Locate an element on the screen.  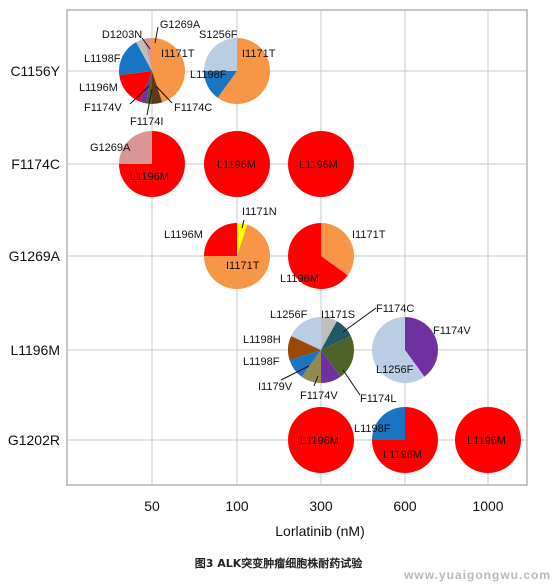
x-tick-label: 50 is located at coordinates (152, 506).